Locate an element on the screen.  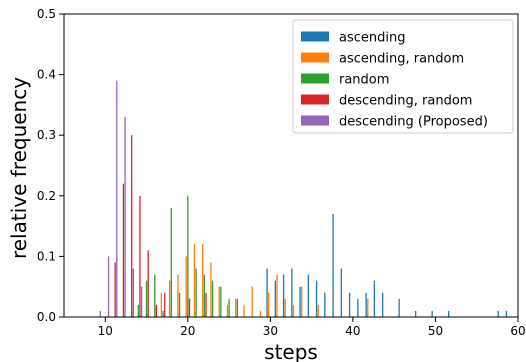
legend-label: descending (Proposed) is located at coordinates (413, 122).